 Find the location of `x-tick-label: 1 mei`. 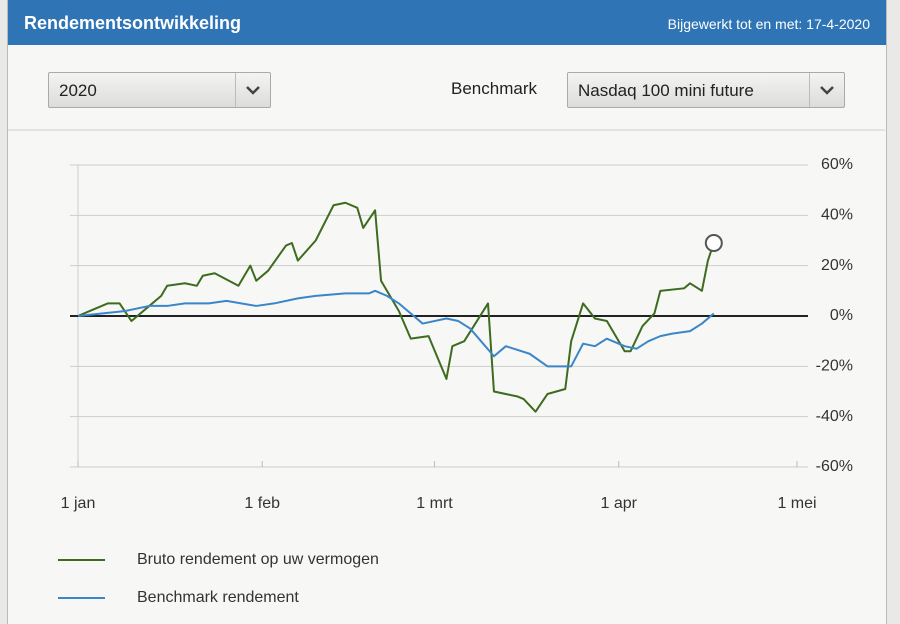

x-tick-label: 1 mei is located at coordinates (796, 503).